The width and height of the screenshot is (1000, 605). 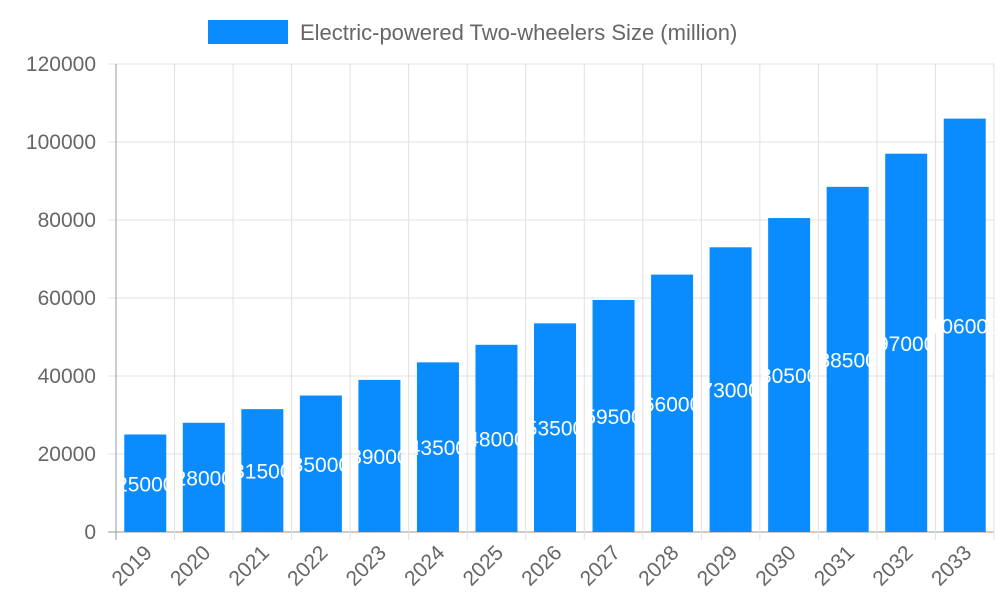 I want to click on y-tick-label: 120000, so click(x=61, y=64).